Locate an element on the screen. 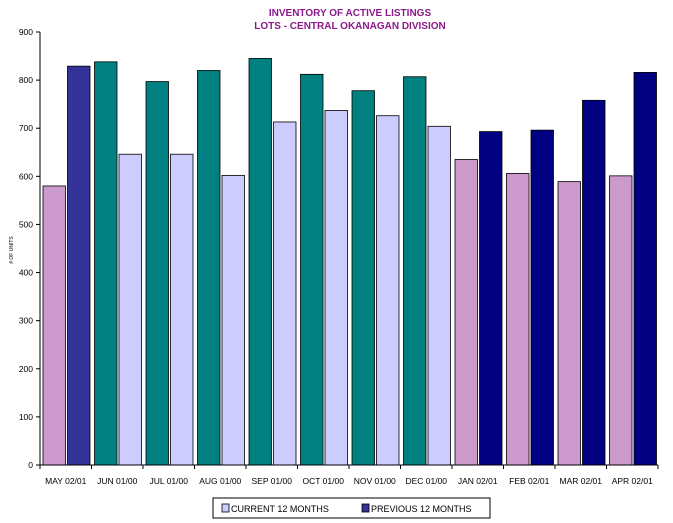 This screenshot has height=523, width=673. x-tick-label-10: MAR 02/01 is located at coordinates (580, 481).